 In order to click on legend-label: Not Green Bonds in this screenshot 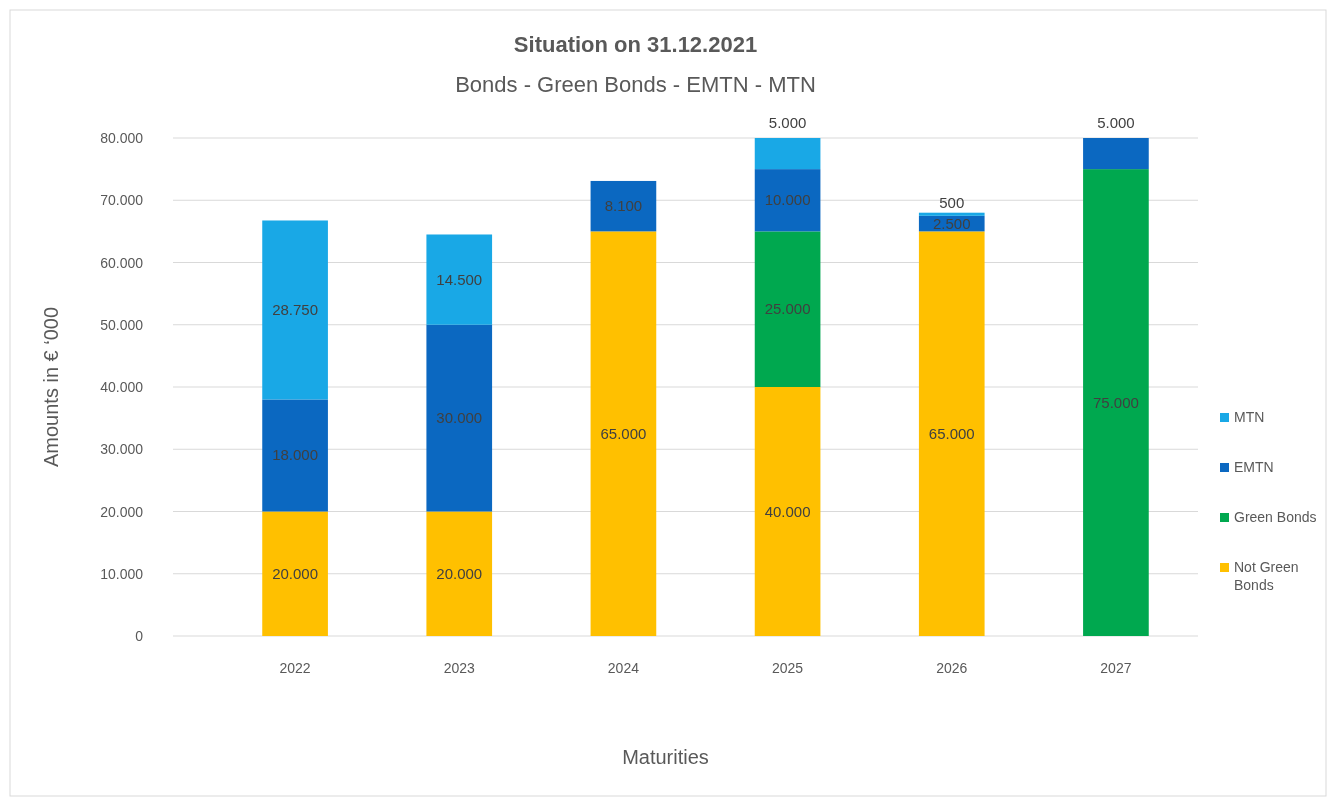, I will do `click(1266, 576)`.